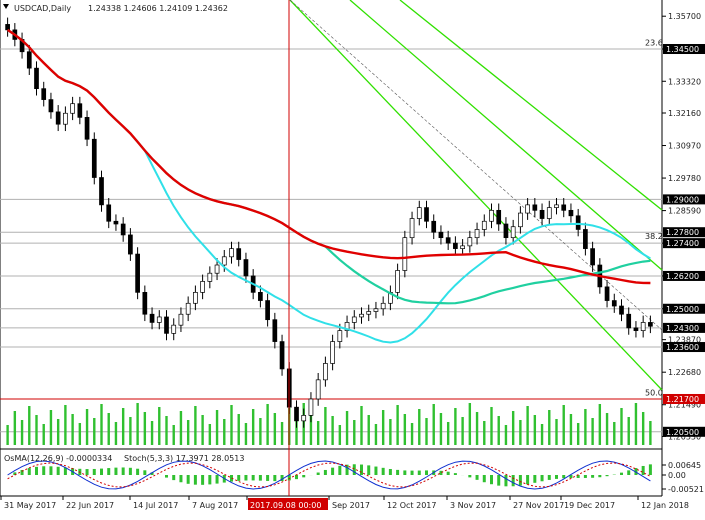 Image resolution: width=705 pixels, height=520 pixels. I want to click on level-badge-label: 1.23600, so click(682, 347).